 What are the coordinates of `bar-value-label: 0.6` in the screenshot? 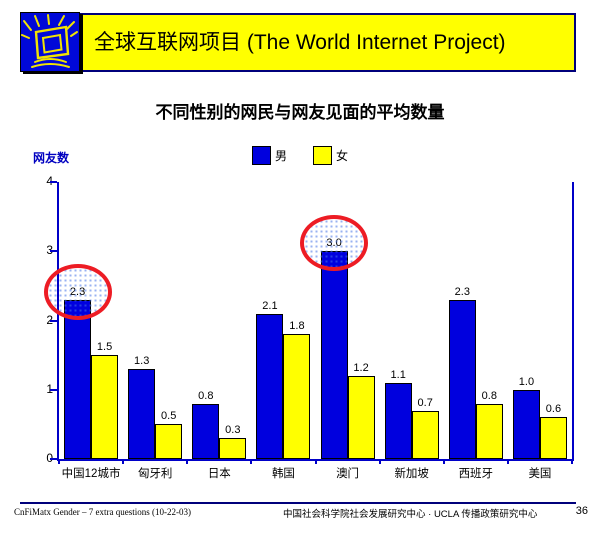 It's located at (553, 409).